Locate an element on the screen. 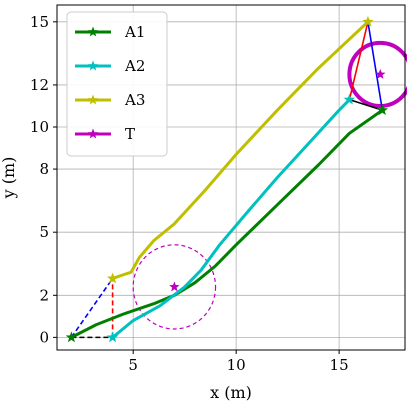  x-axis-label: x (m) is located at coordinates (231, 392).